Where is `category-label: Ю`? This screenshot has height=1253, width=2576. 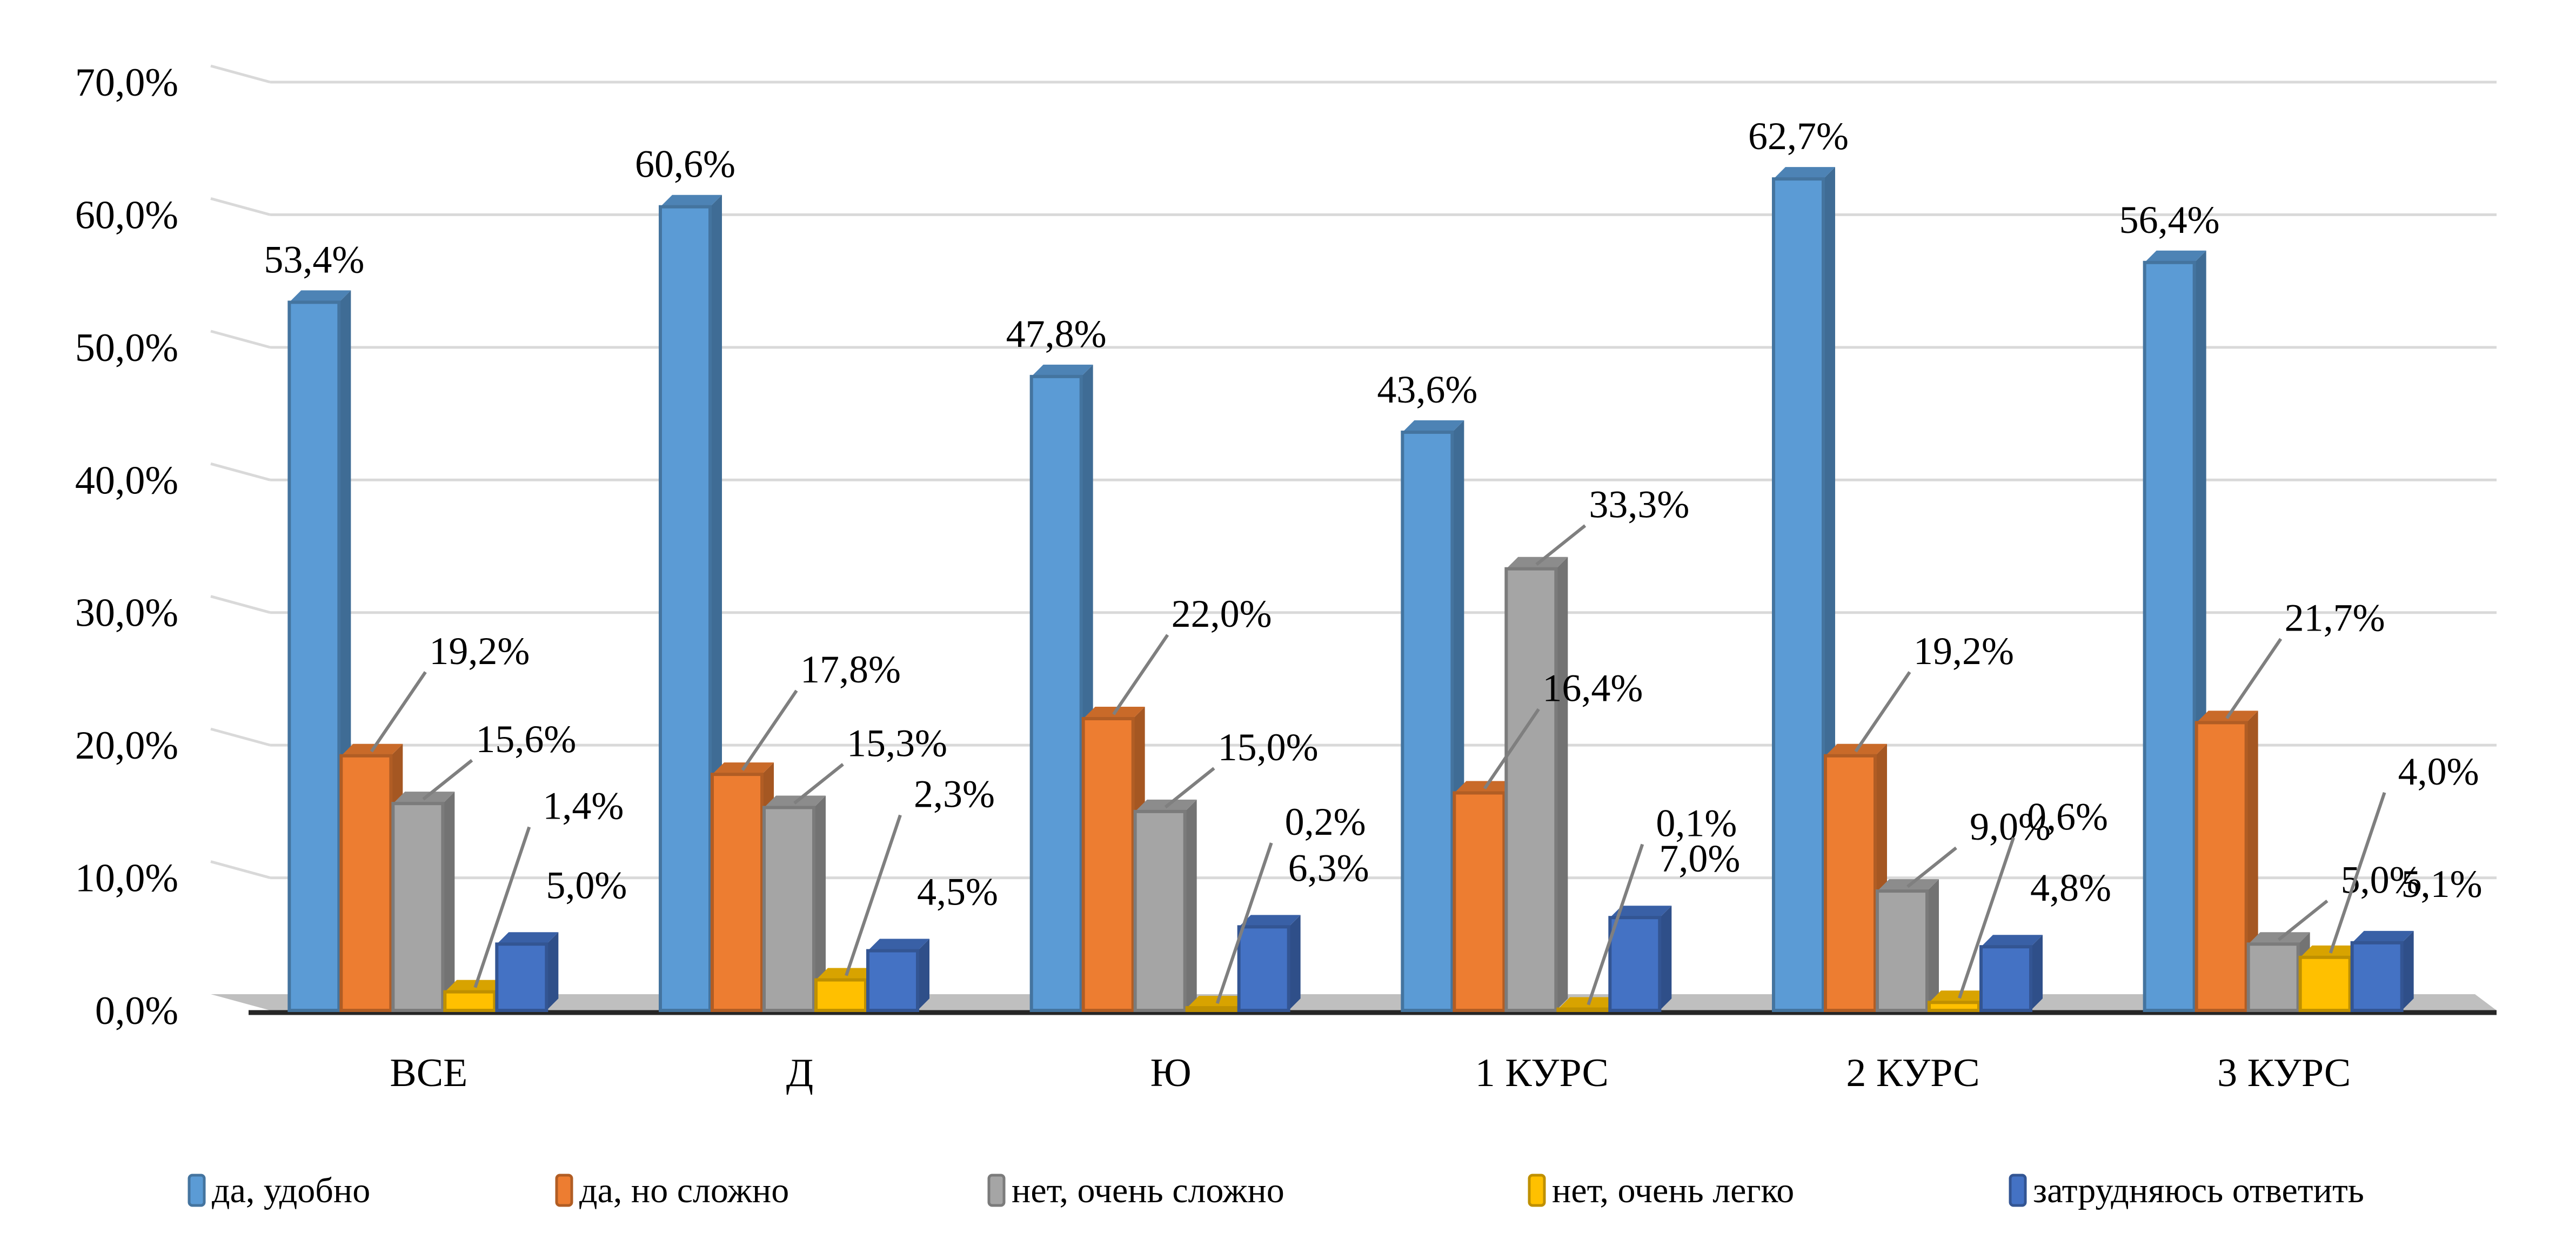
category-label: Ю is located at coordinates (1171, 1073).